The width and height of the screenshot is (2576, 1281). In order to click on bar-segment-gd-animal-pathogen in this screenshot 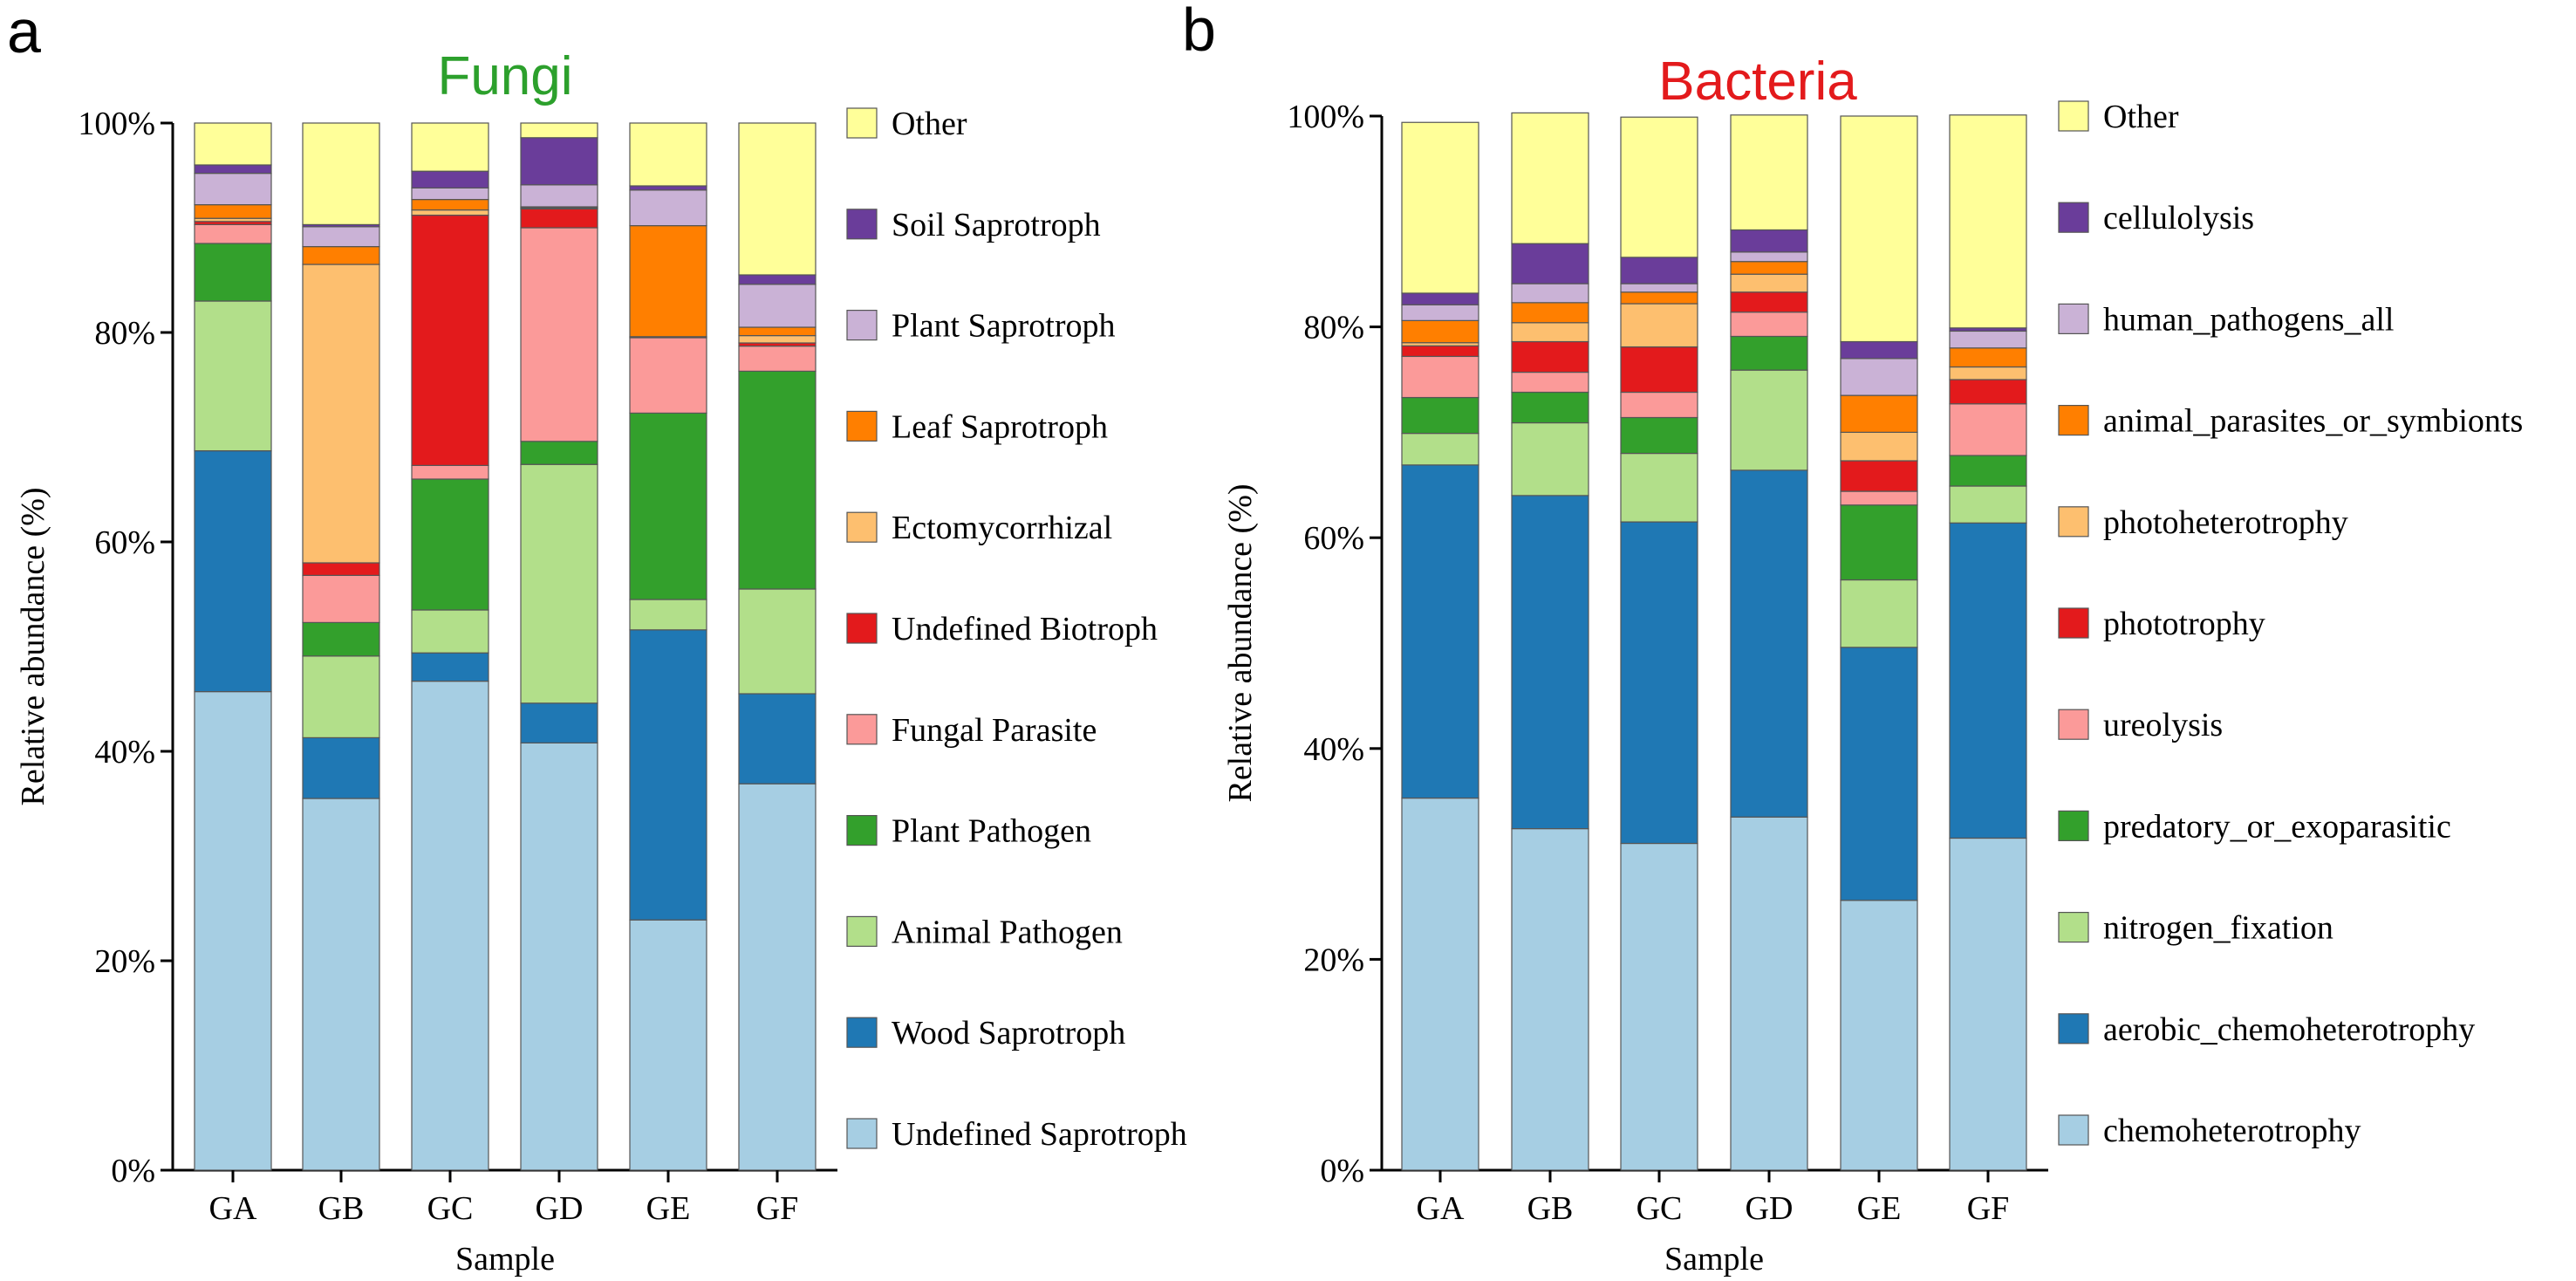, I will do `click(559, 583)`.